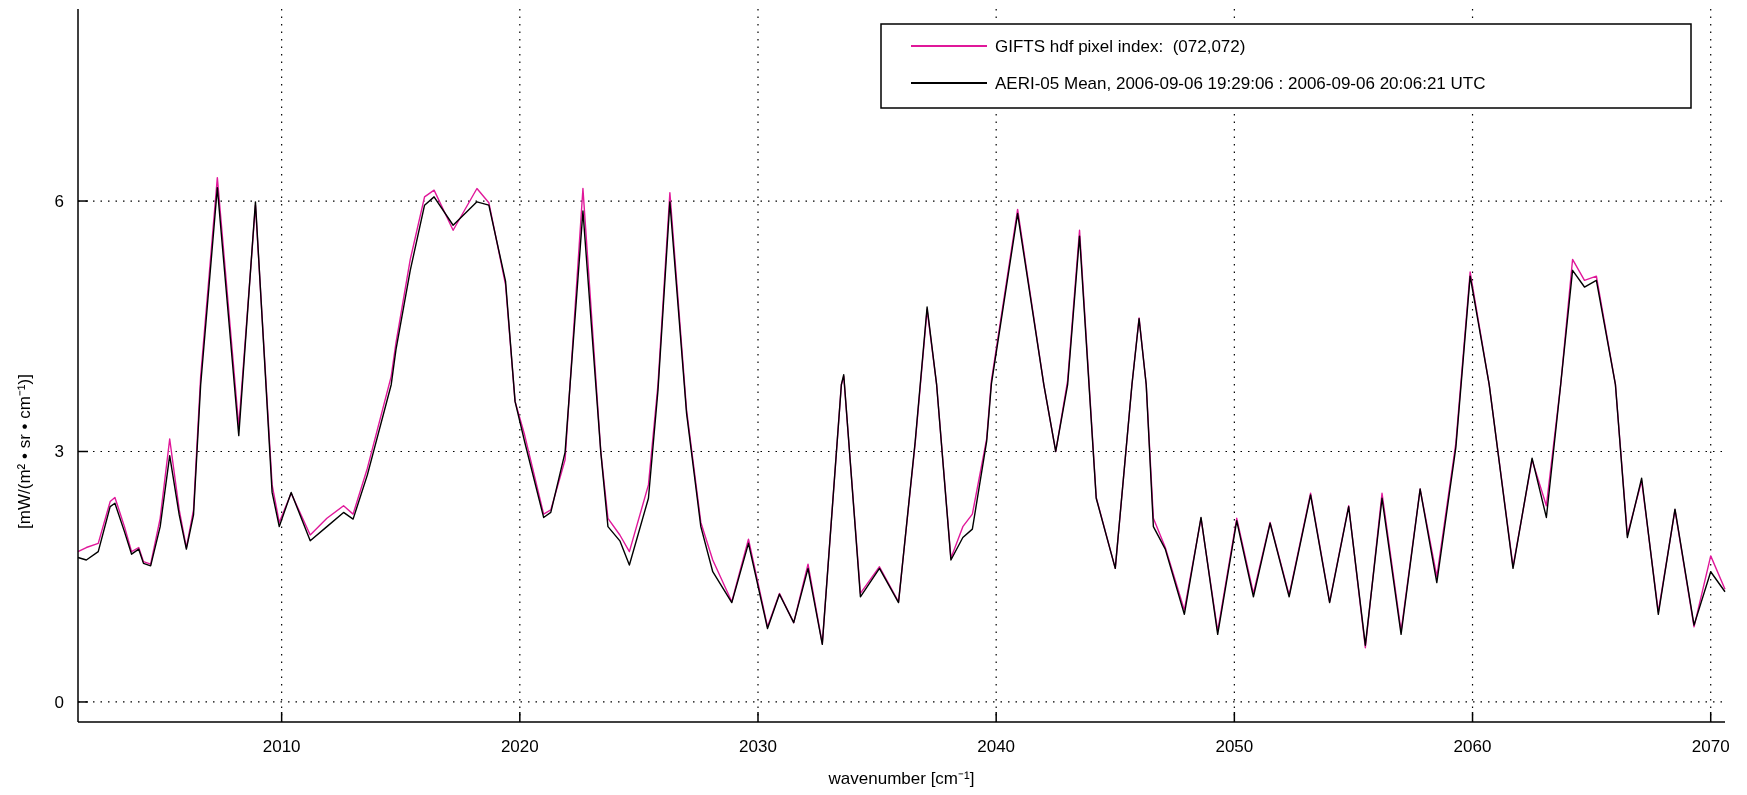 The image size is (1747, 795). Describe the element at coordinates (24, 451) in the screenshot. I see `y-axis-title: [mW/(m² • sr • cm⁻¹)]` at that location.